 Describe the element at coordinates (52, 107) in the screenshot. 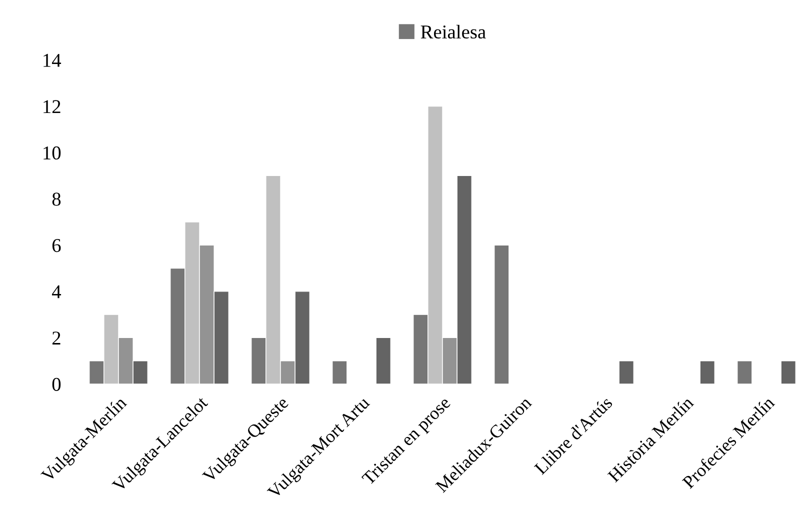

I see `y-tick-label: 12` at that location.